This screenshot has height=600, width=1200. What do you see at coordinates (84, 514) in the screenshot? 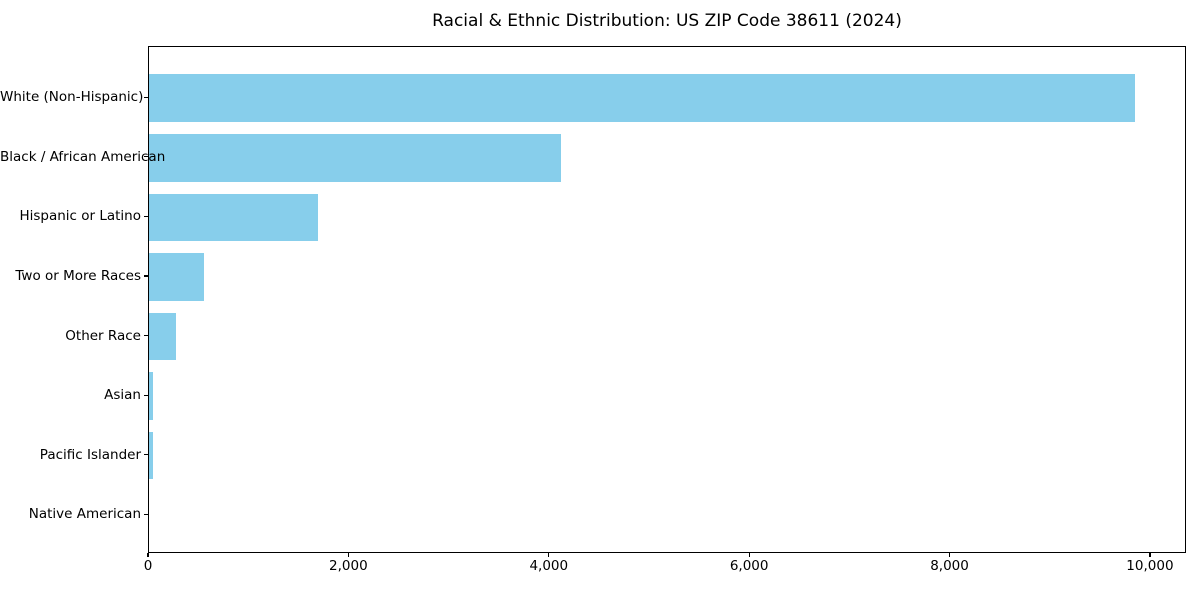
I see `y-tick-label: Native American` at bounding box center [84, 514].